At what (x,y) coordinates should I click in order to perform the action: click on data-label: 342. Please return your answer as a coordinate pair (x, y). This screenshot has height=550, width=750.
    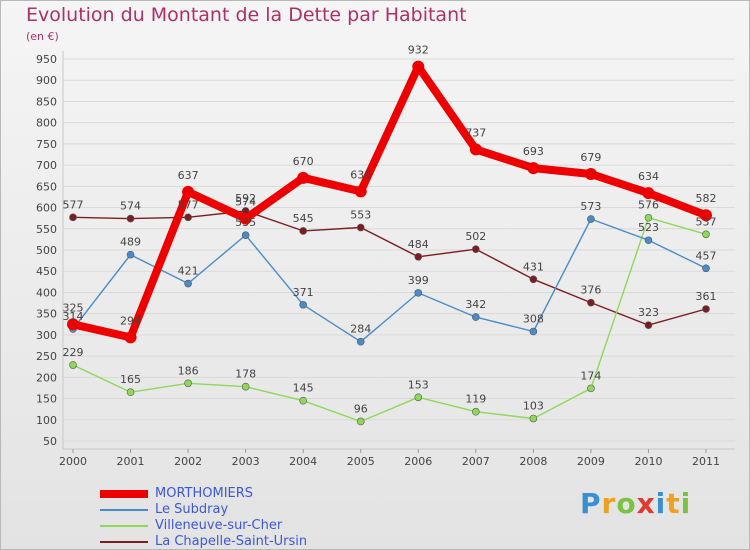
    Looking at the image, I should click on (475, 304).